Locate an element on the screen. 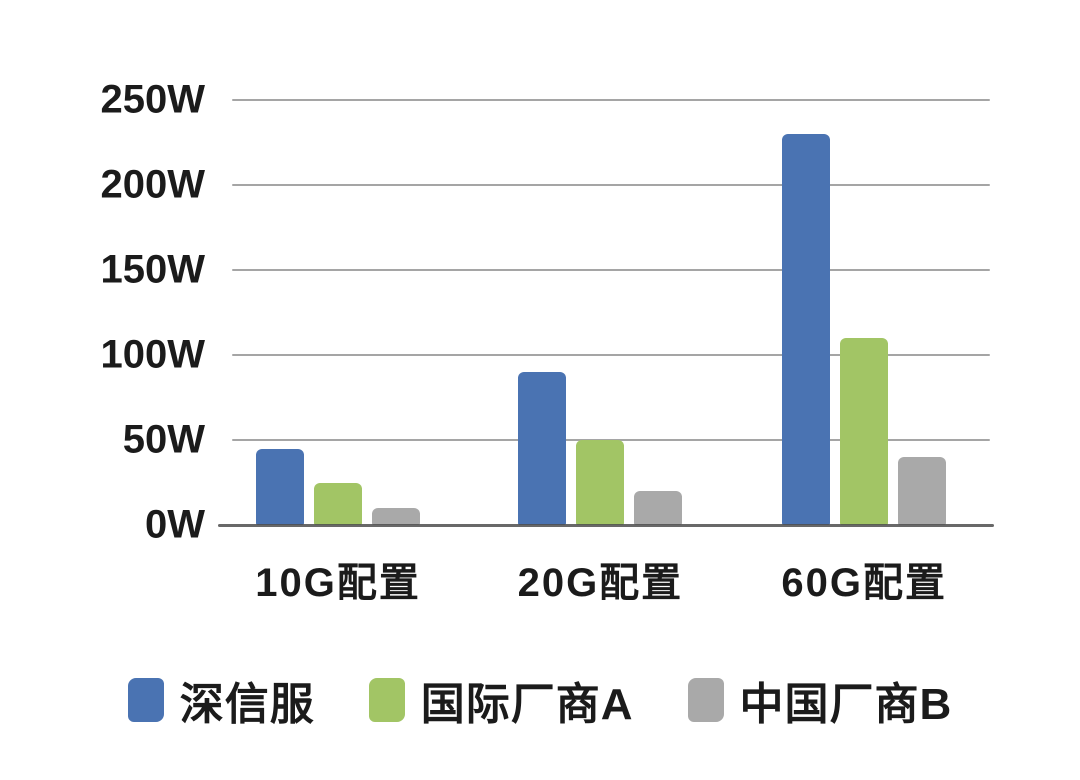  legend-item-2: 中国厂商B is located at coordinates (820, 700).